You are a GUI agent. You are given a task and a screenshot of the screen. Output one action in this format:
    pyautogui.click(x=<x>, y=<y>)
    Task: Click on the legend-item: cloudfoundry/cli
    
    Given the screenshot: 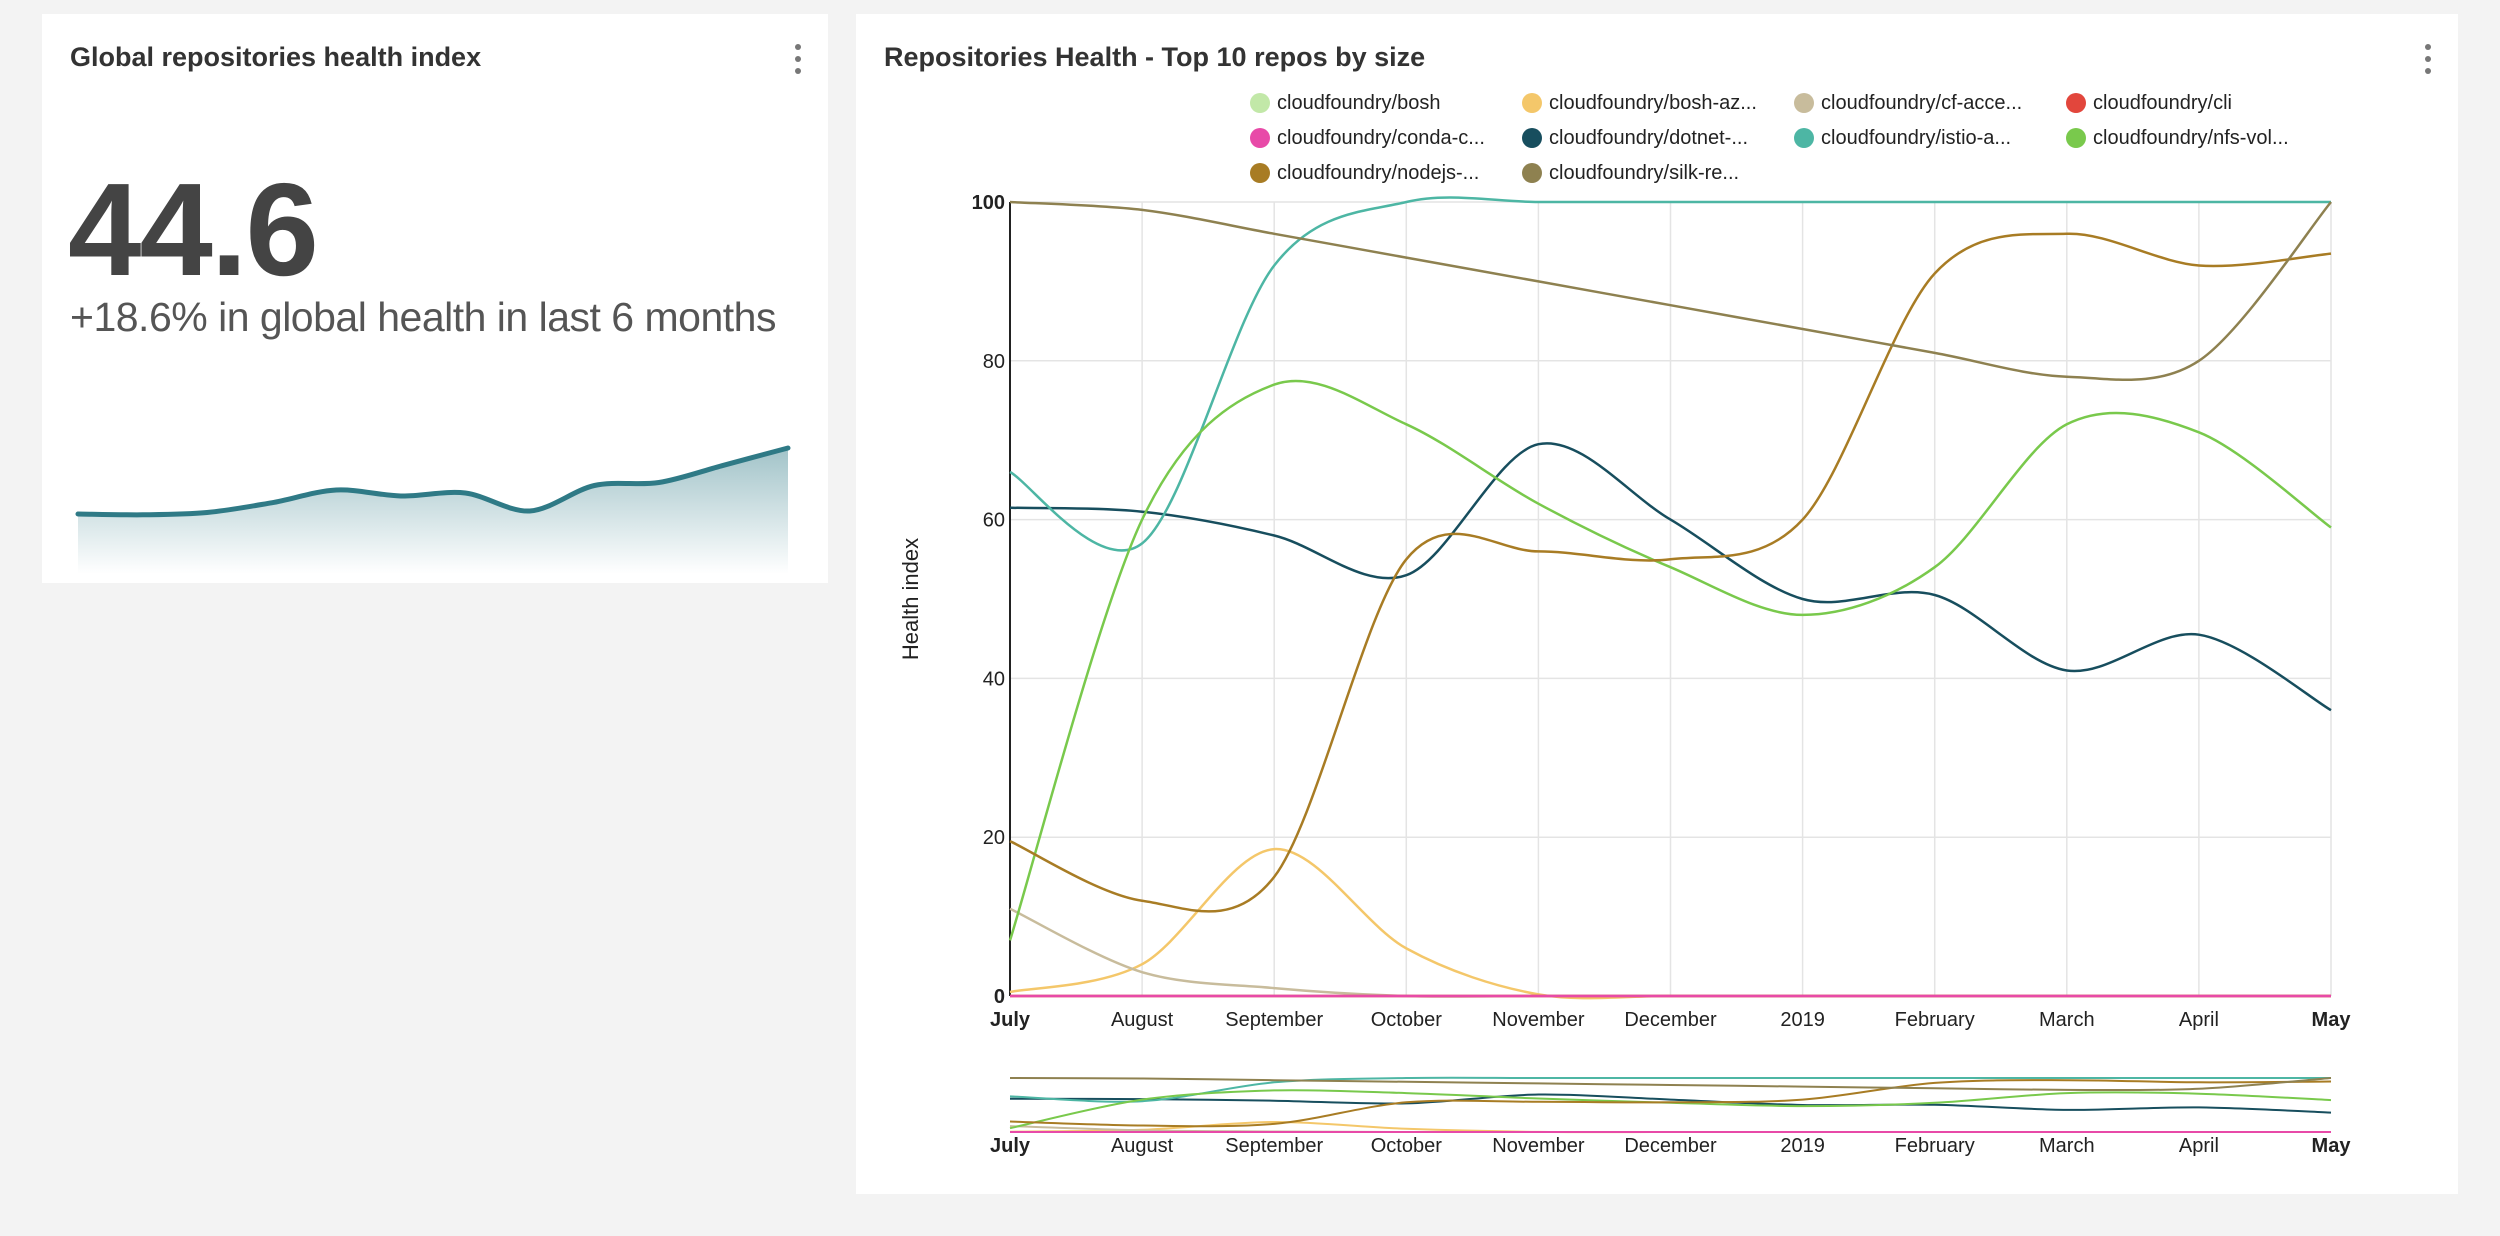 What is the action you would take?
    pyautogui.click(x=2149, y=103)
    